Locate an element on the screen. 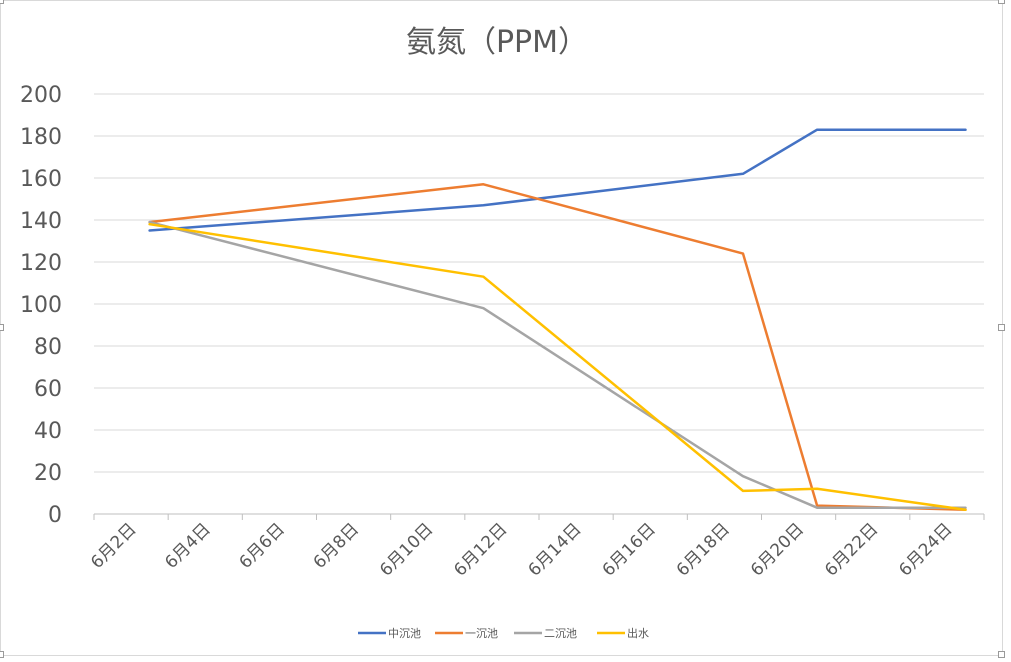 The image size is (1011, 662). x-tick-label: 6月6日 is located at coordinates (261, 545).